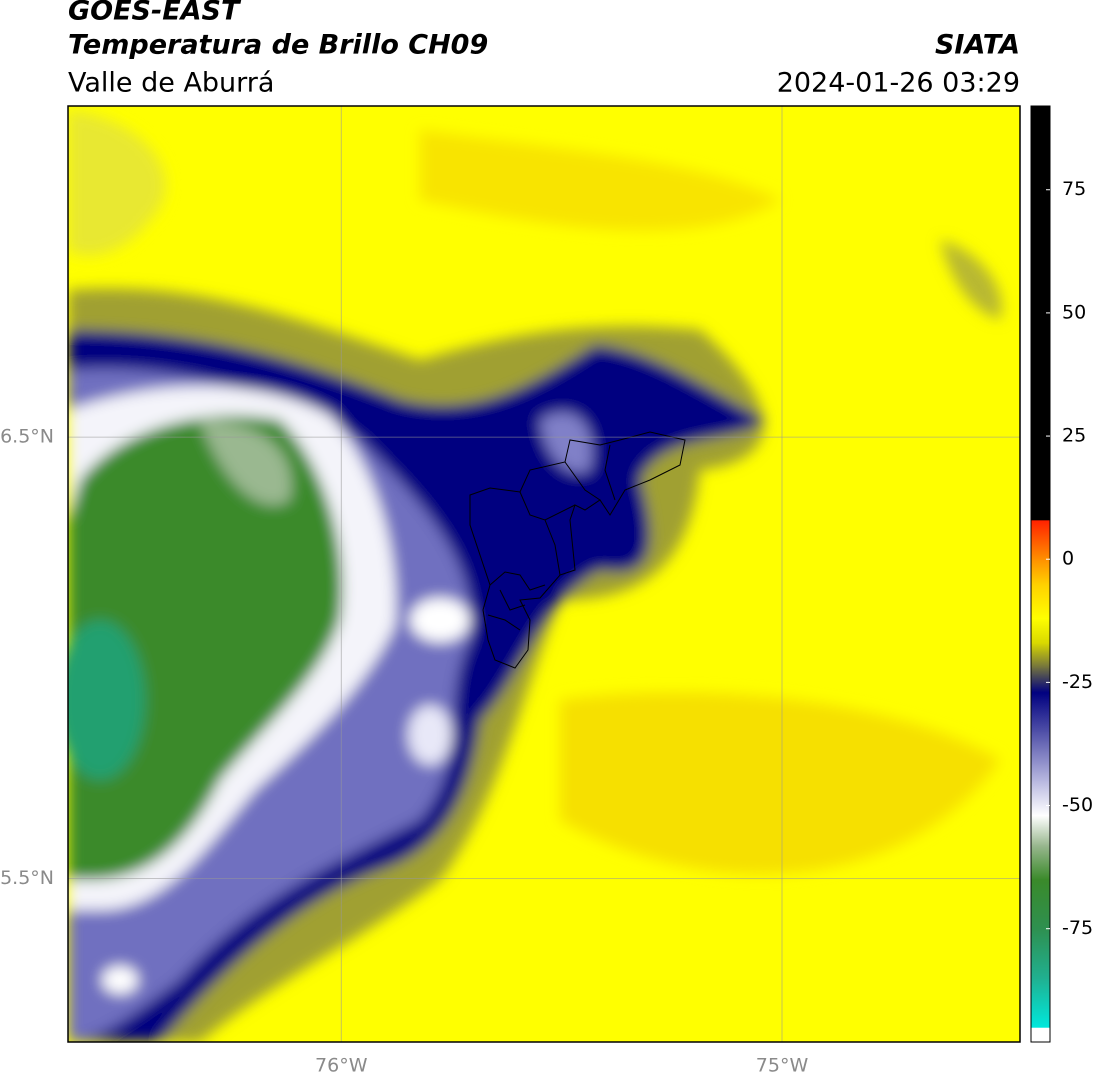  What do you see at coordinates (155, 13) in the screenshot?
I see `satellite-title: GOES-EAST` at bounding box center [155, 13].